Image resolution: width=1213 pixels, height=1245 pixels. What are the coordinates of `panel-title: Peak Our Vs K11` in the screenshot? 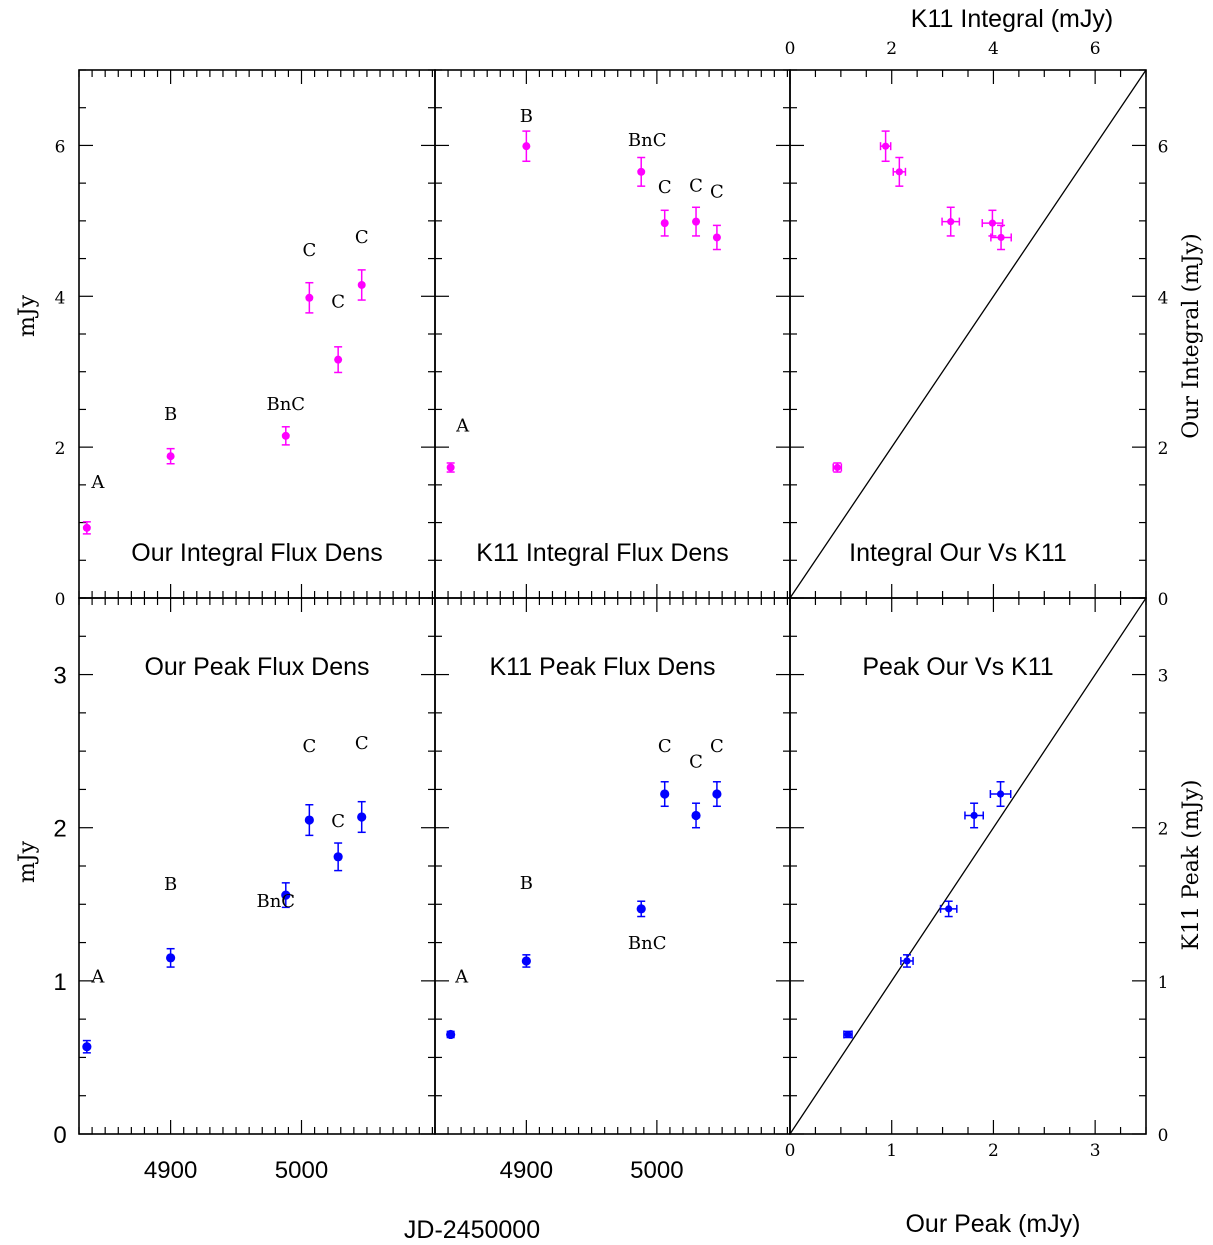 It's located at (957, 667).